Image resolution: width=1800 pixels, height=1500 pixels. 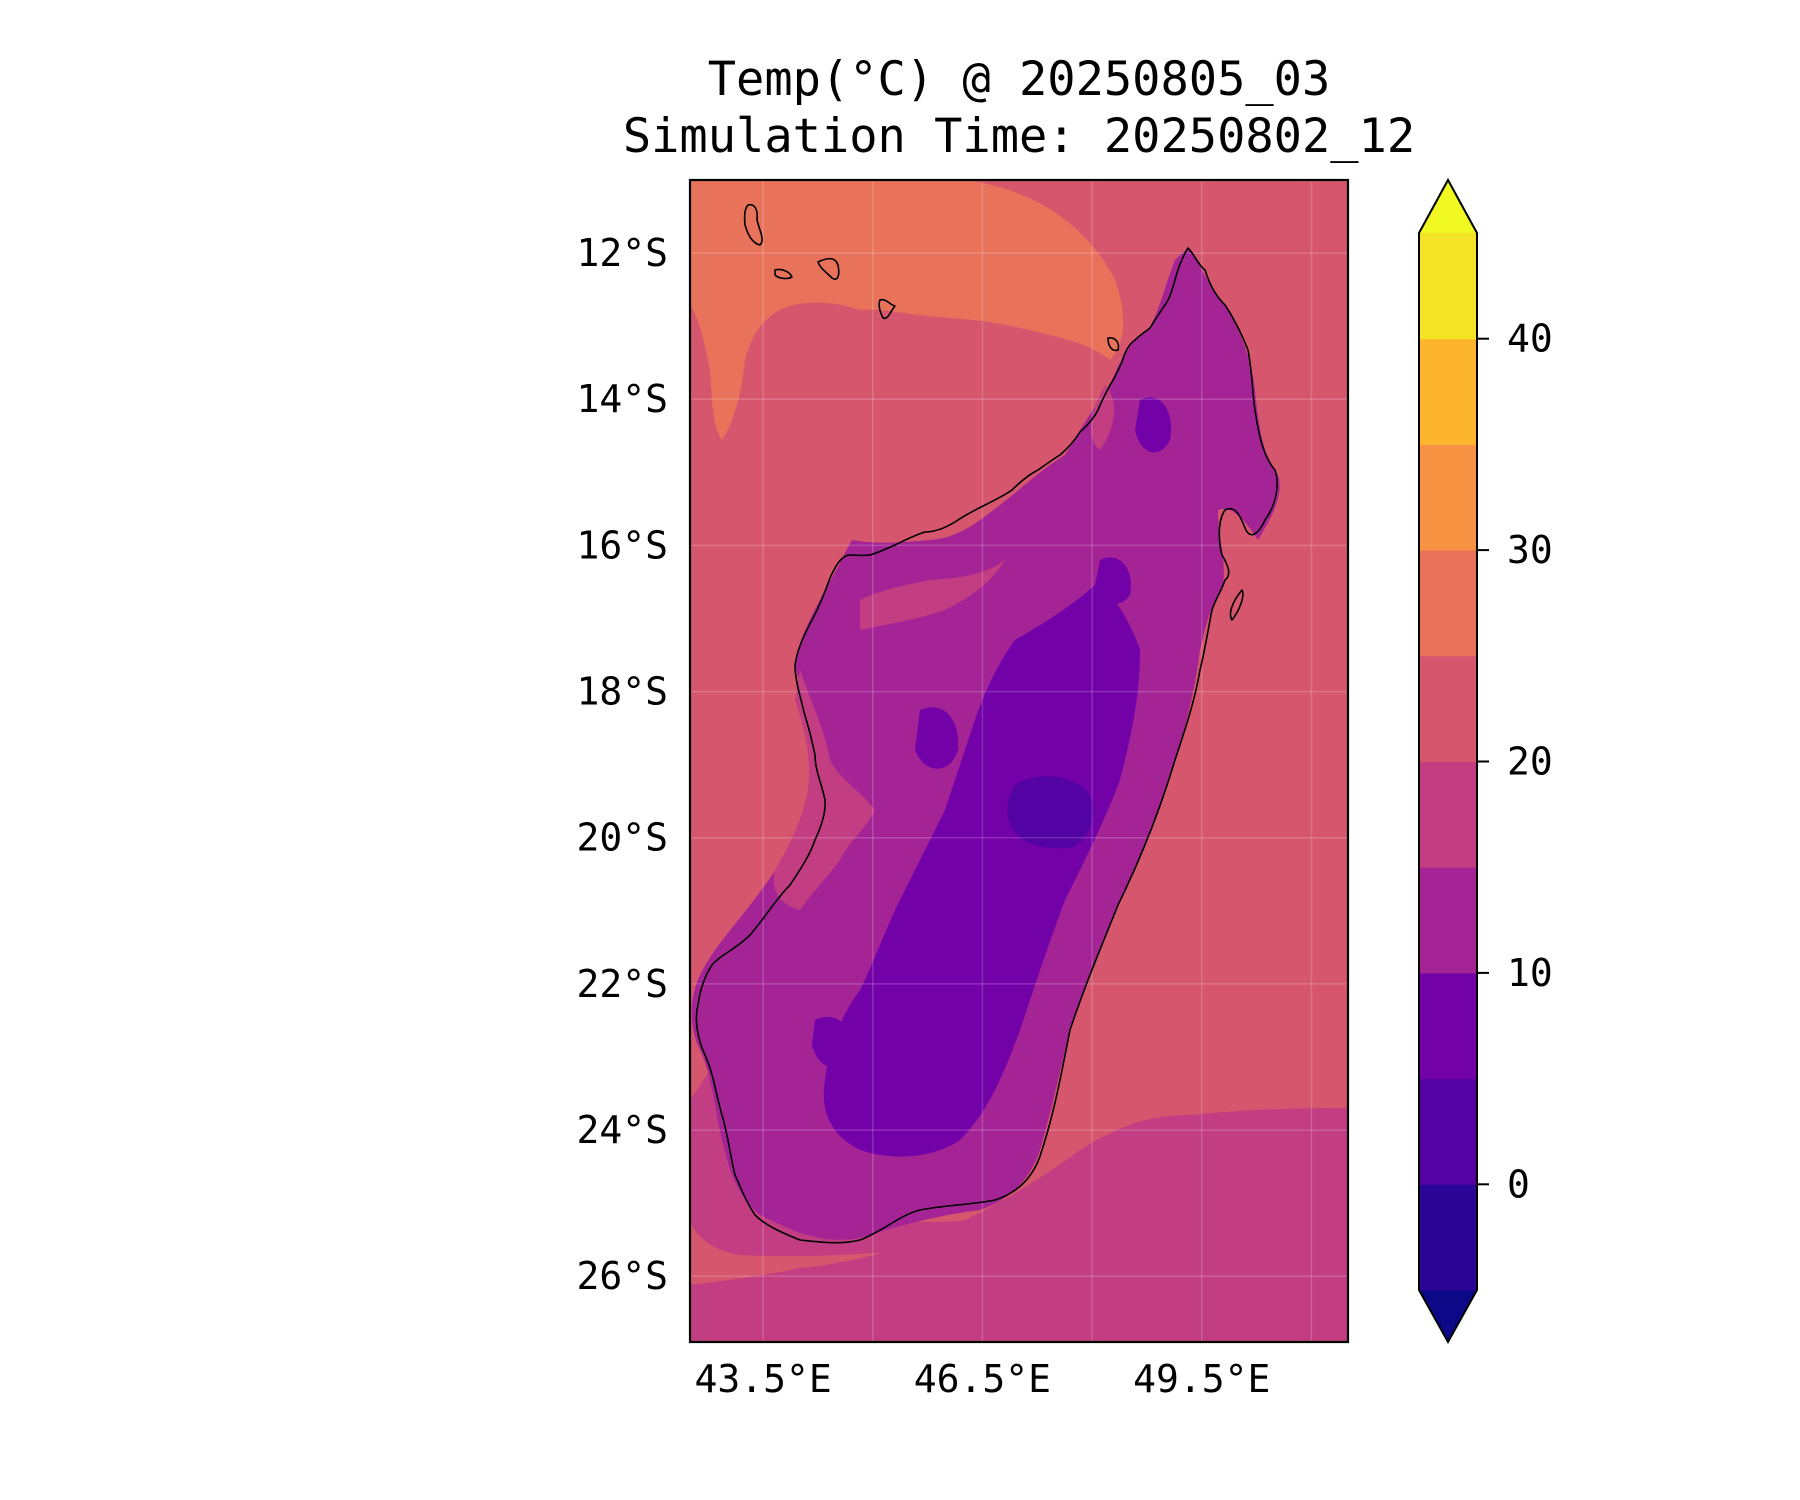 I want to click on y-tick-label: 14°S, so click(x=622, y=399).